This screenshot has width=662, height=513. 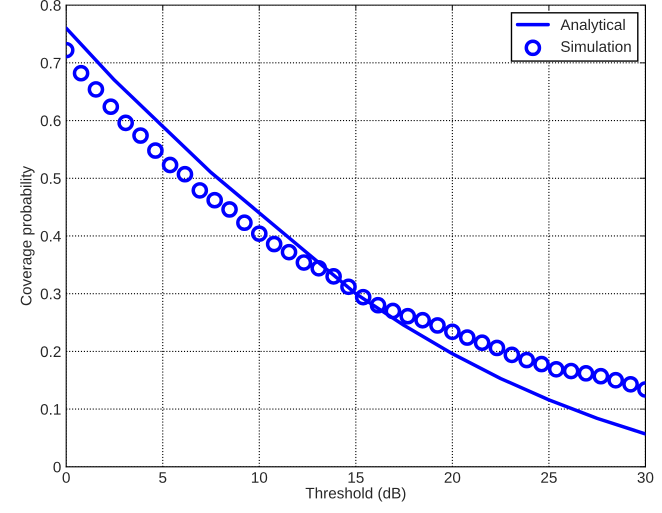 What do you see at coordinates (50, 63) in the screenshot?
I see `y-tick-label: 0.7` at bounding box center [50, 63].